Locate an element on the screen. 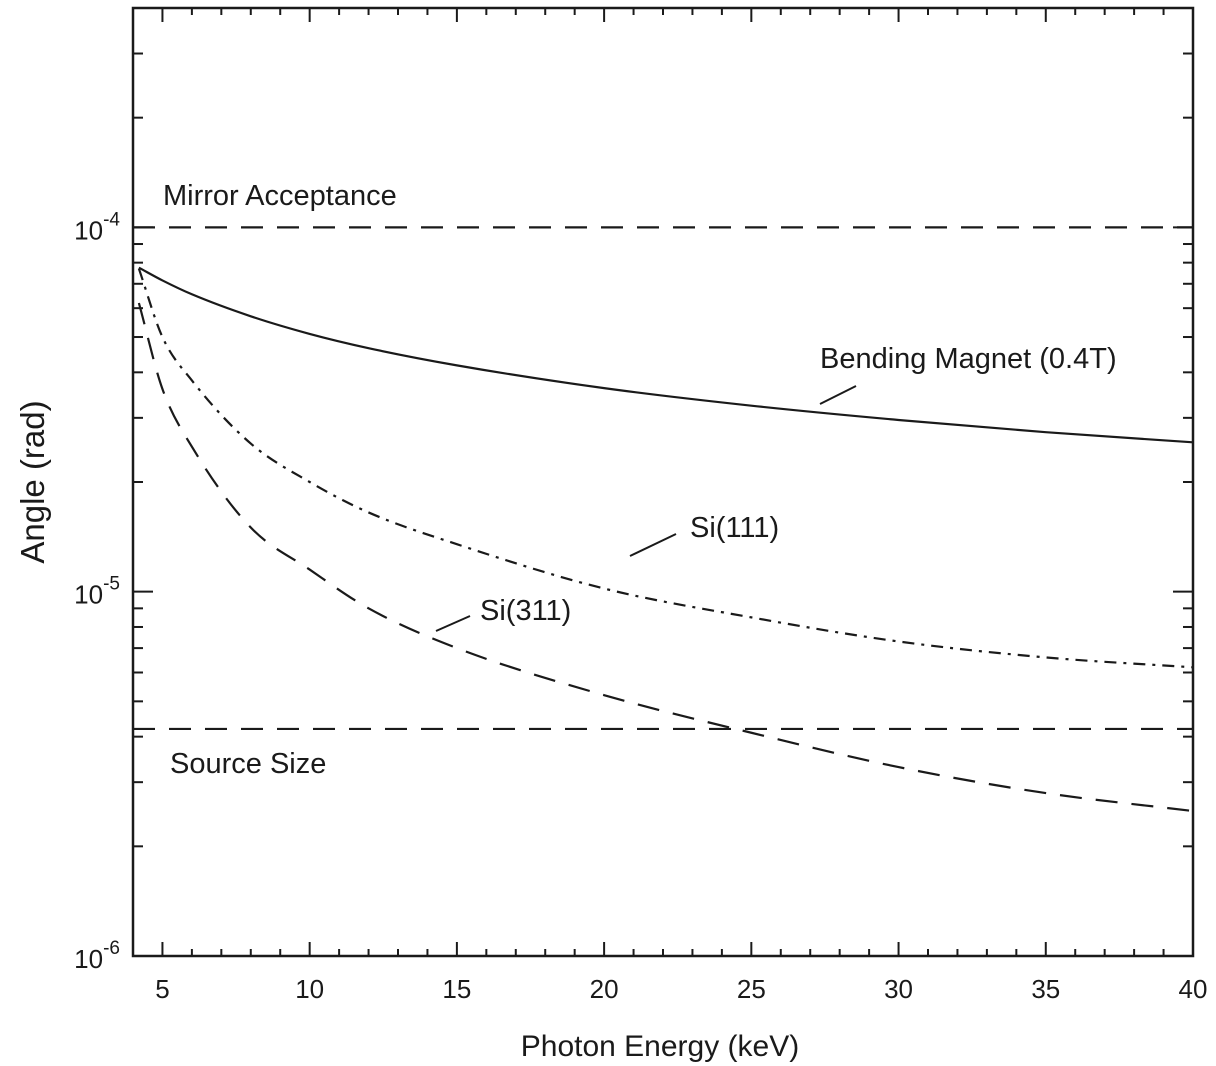 This screenshot has height=1066, width=1216. x-axis-title: Photon Energy (keV) is located at coordinates (660, 1046).